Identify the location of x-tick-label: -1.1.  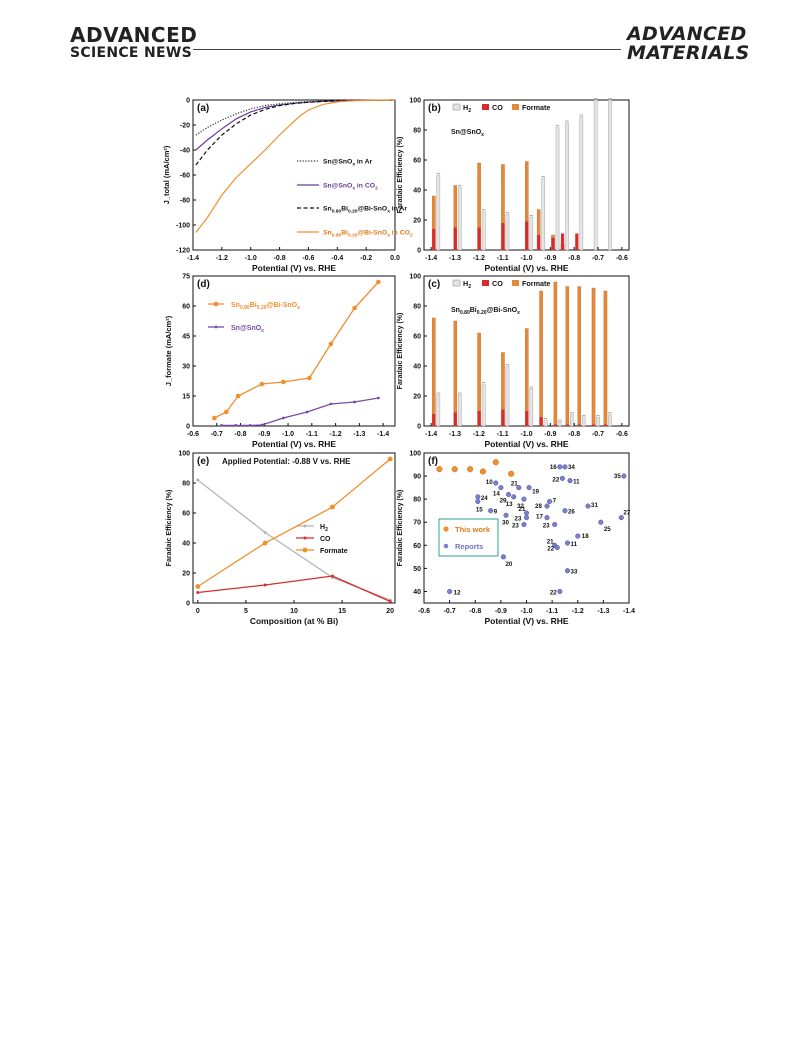
(312, 434).